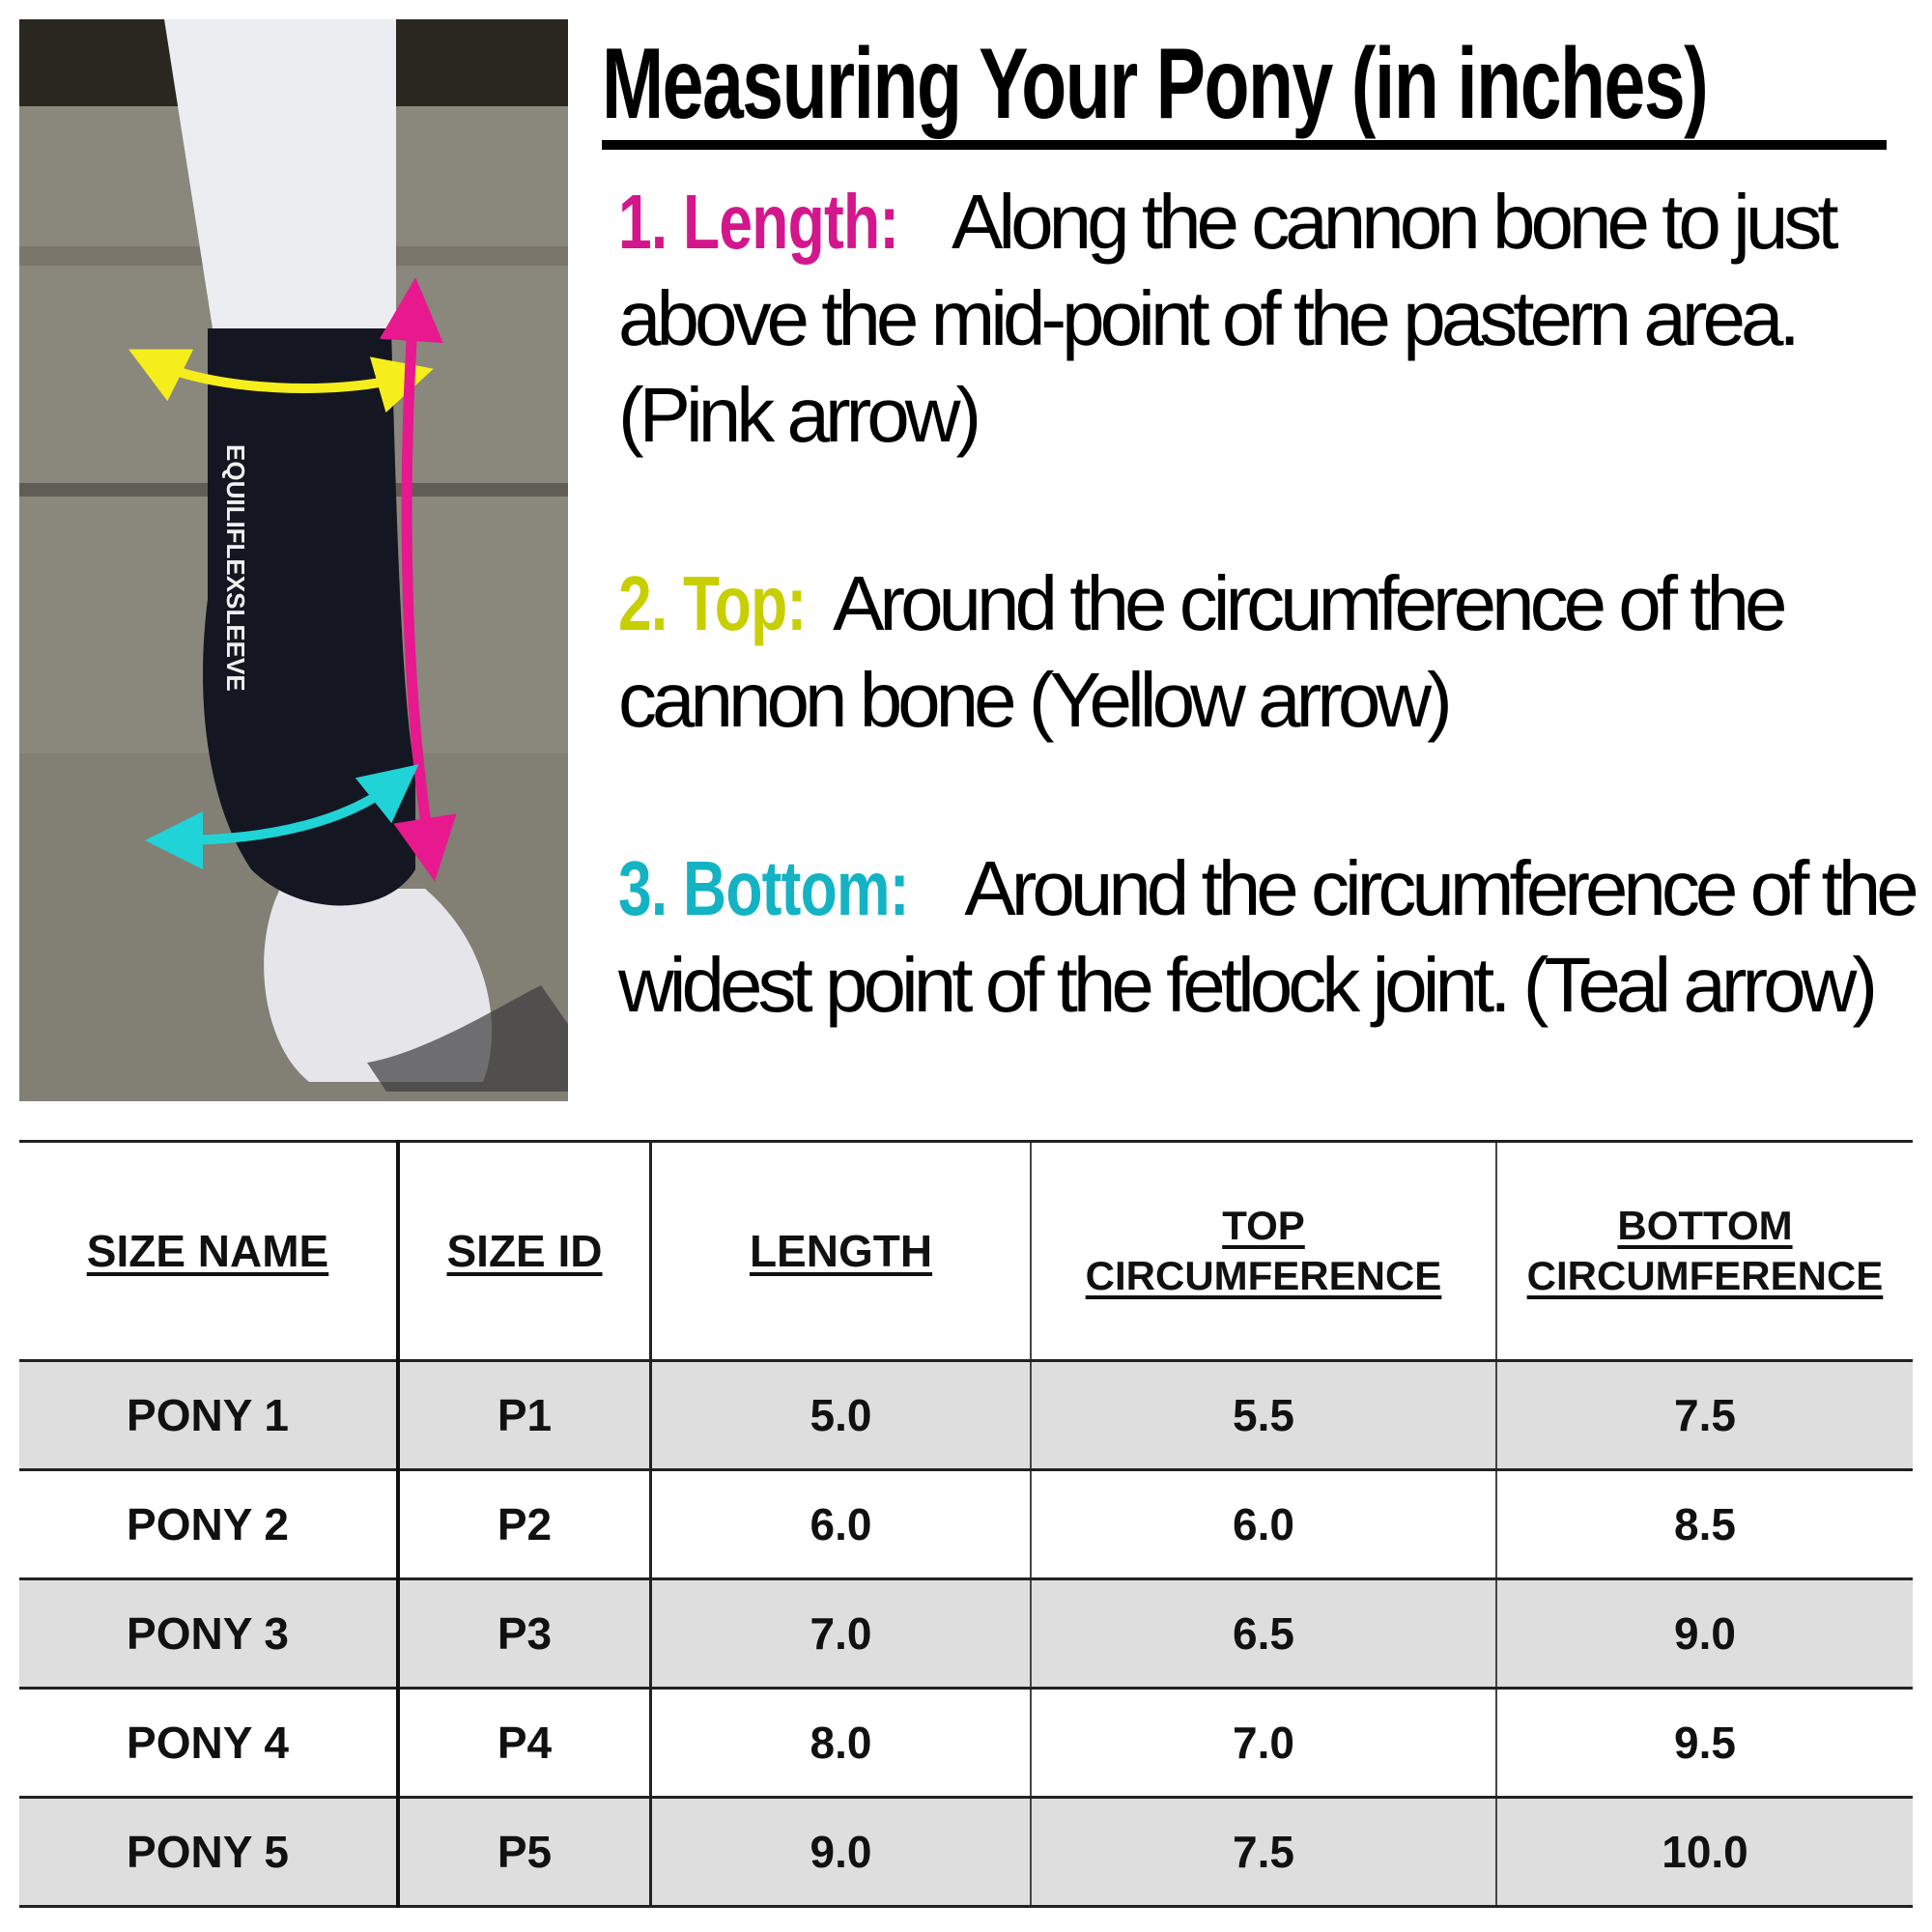 The height and width of the screenshot is (1932, 1932). What do you see at coordinates (841, 1634) in the screenshot?
I see `cell-length: 7.0` at bounding box center [841, 1634].